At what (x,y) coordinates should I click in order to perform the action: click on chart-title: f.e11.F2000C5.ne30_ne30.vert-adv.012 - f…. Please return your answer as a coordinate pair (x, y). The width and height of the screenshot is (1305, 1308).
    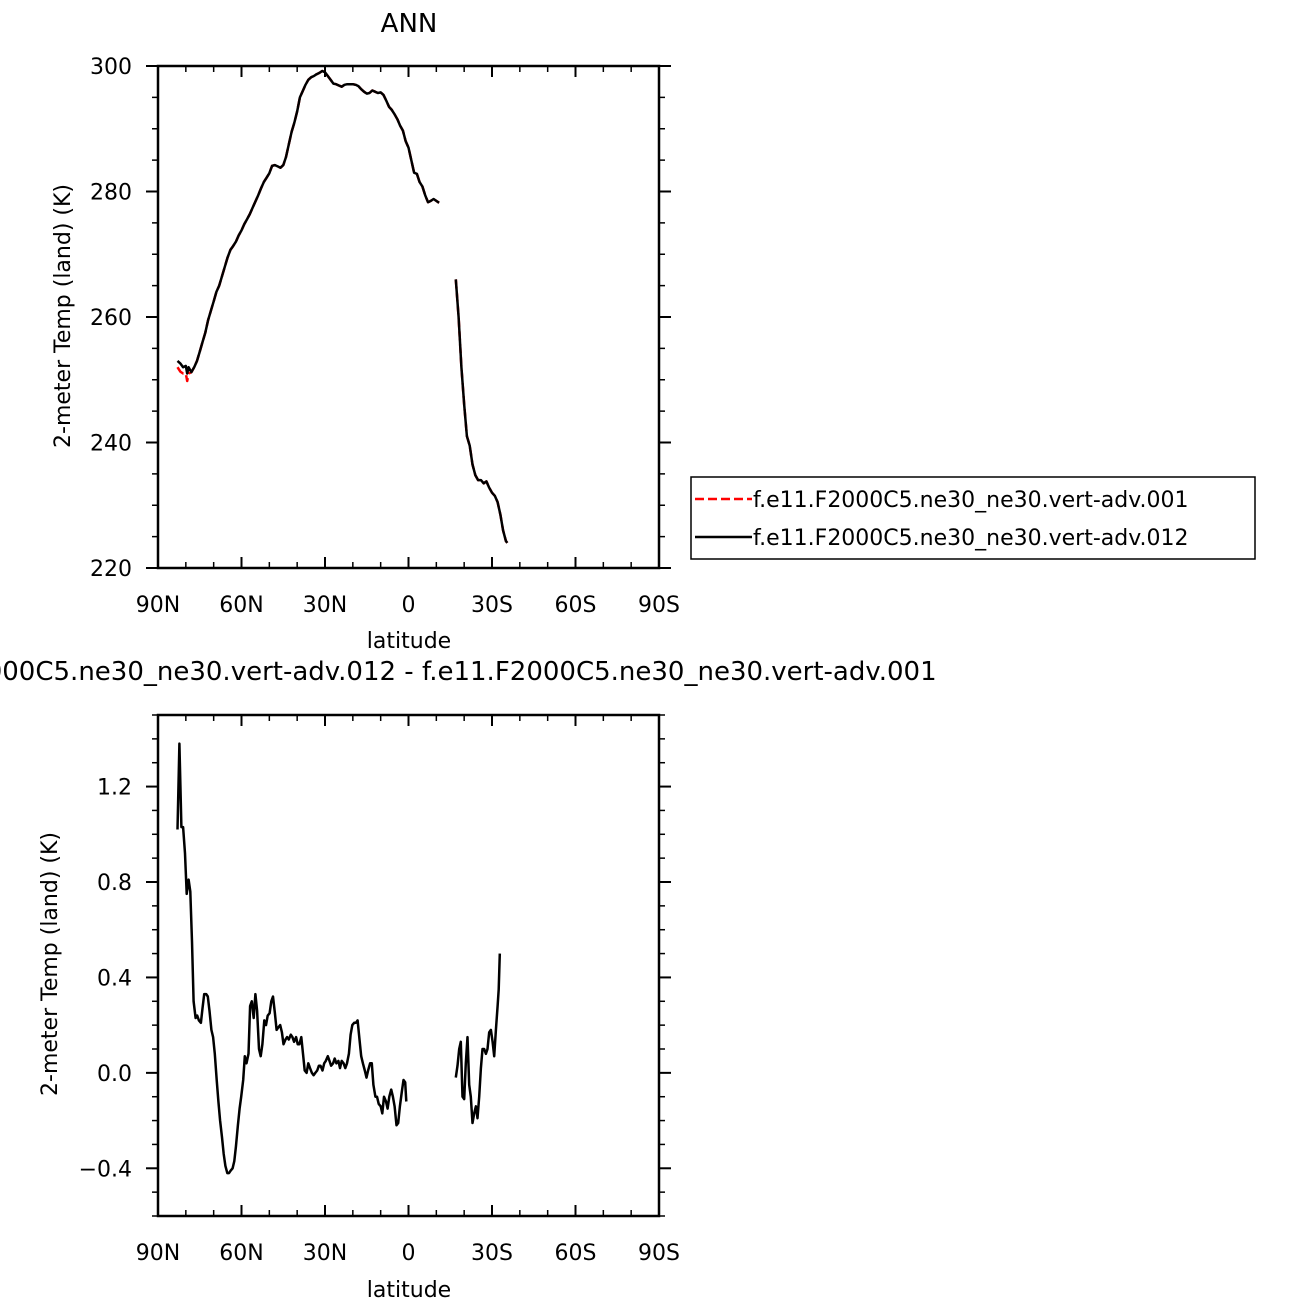
    Looking at the image, I should click on (468, 672).